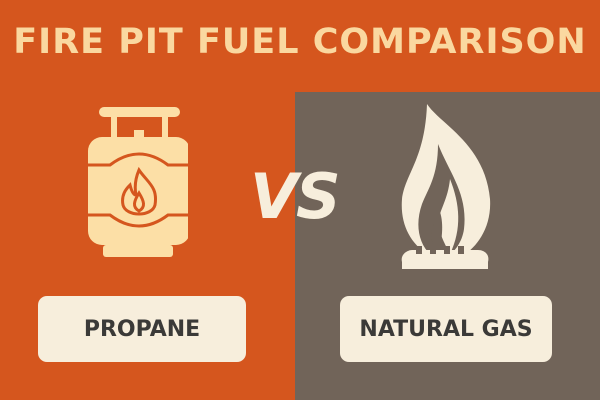  I want to click on page-title: FIRE PIT FUEL COMPARISON, so click(300, 42).